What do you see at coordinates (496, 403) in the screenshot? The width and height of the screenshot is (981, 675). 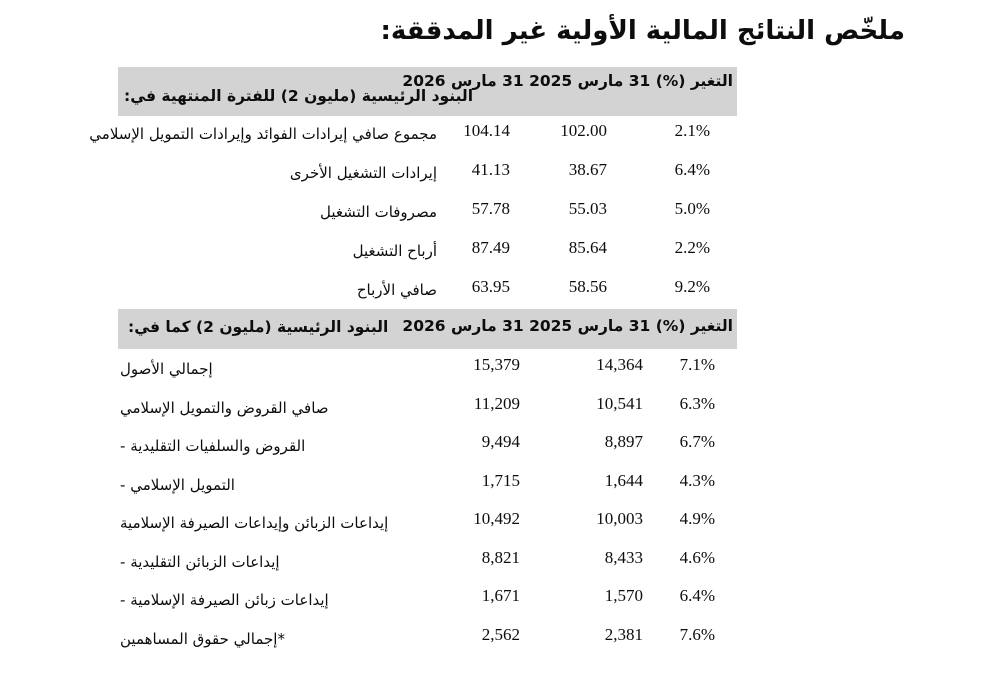 I see `value-2026: 11,209` at bounding box center [496, 403].